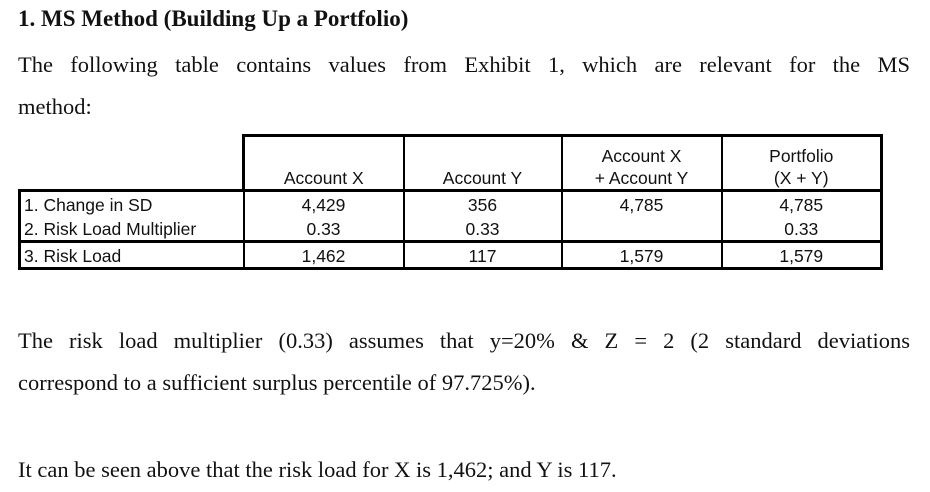 The height and width of the screenshot is (492, 930). What do you see at coordinates (323, 202) in the screenshot?
I see `table-cell: 4,429` at bounding box center [323, 202].